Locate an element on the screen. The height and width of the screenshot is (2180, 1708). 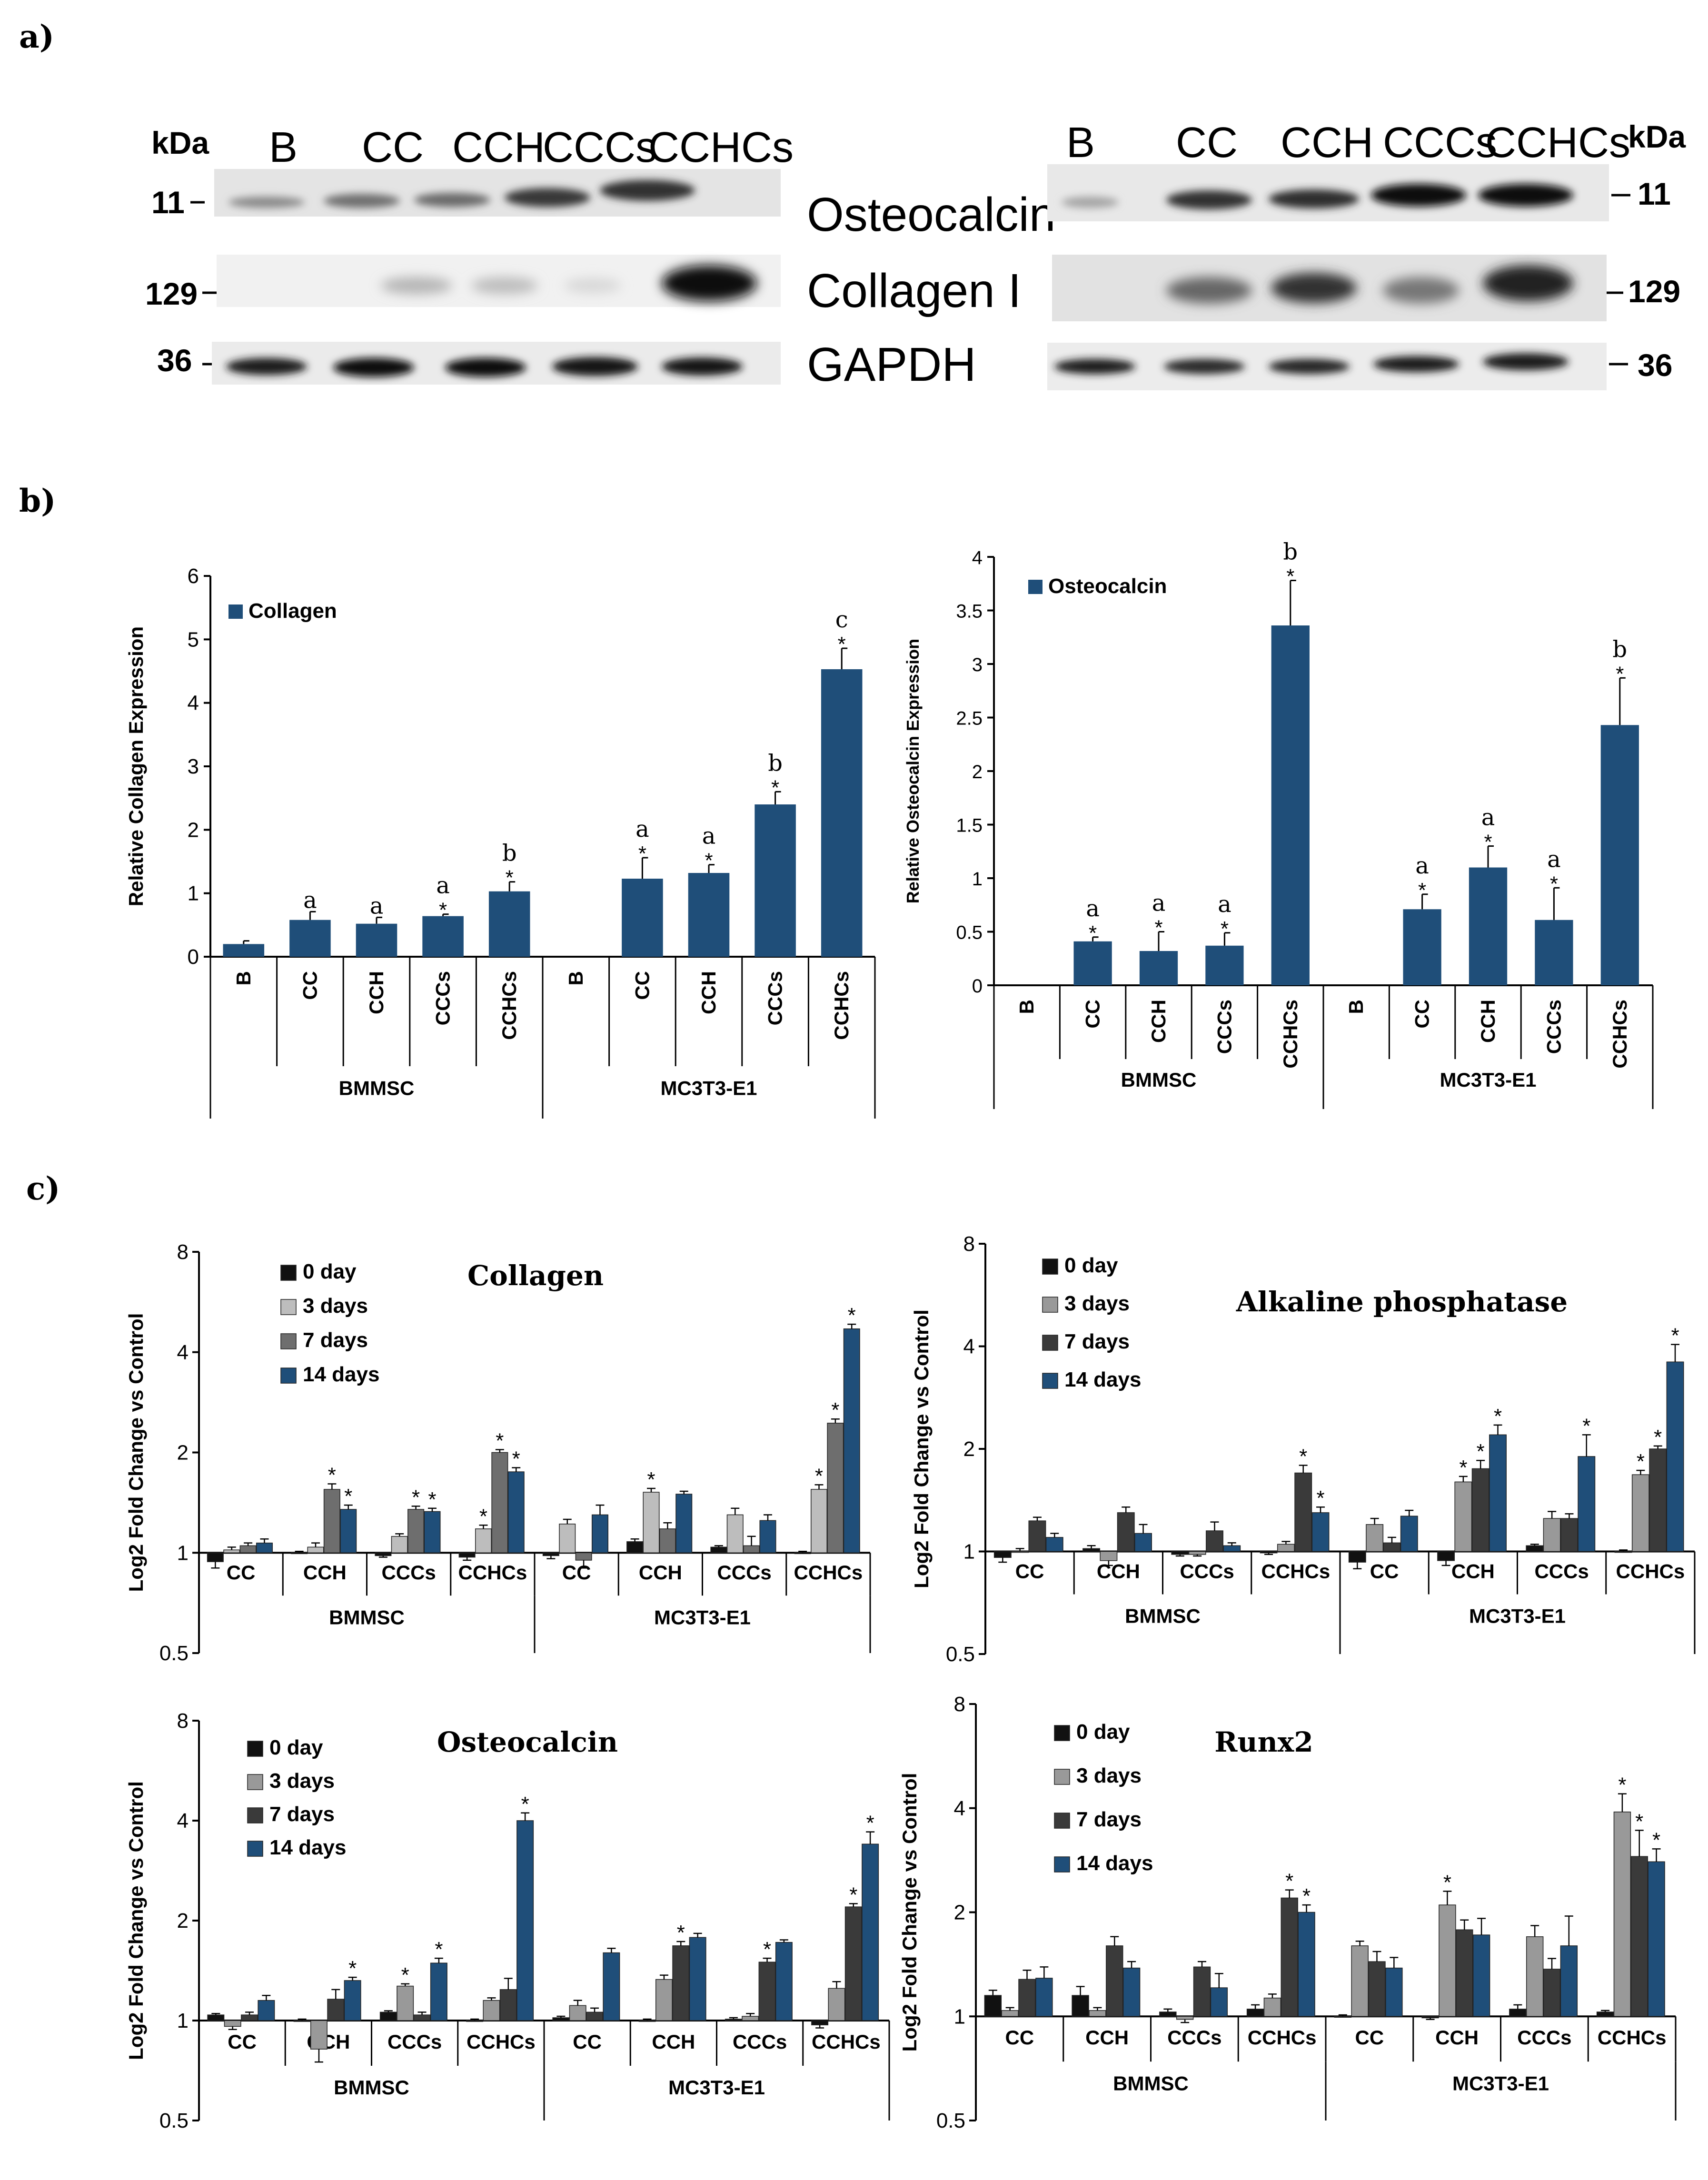
chart-title: Collagen is located at coordinates (535, 1275).